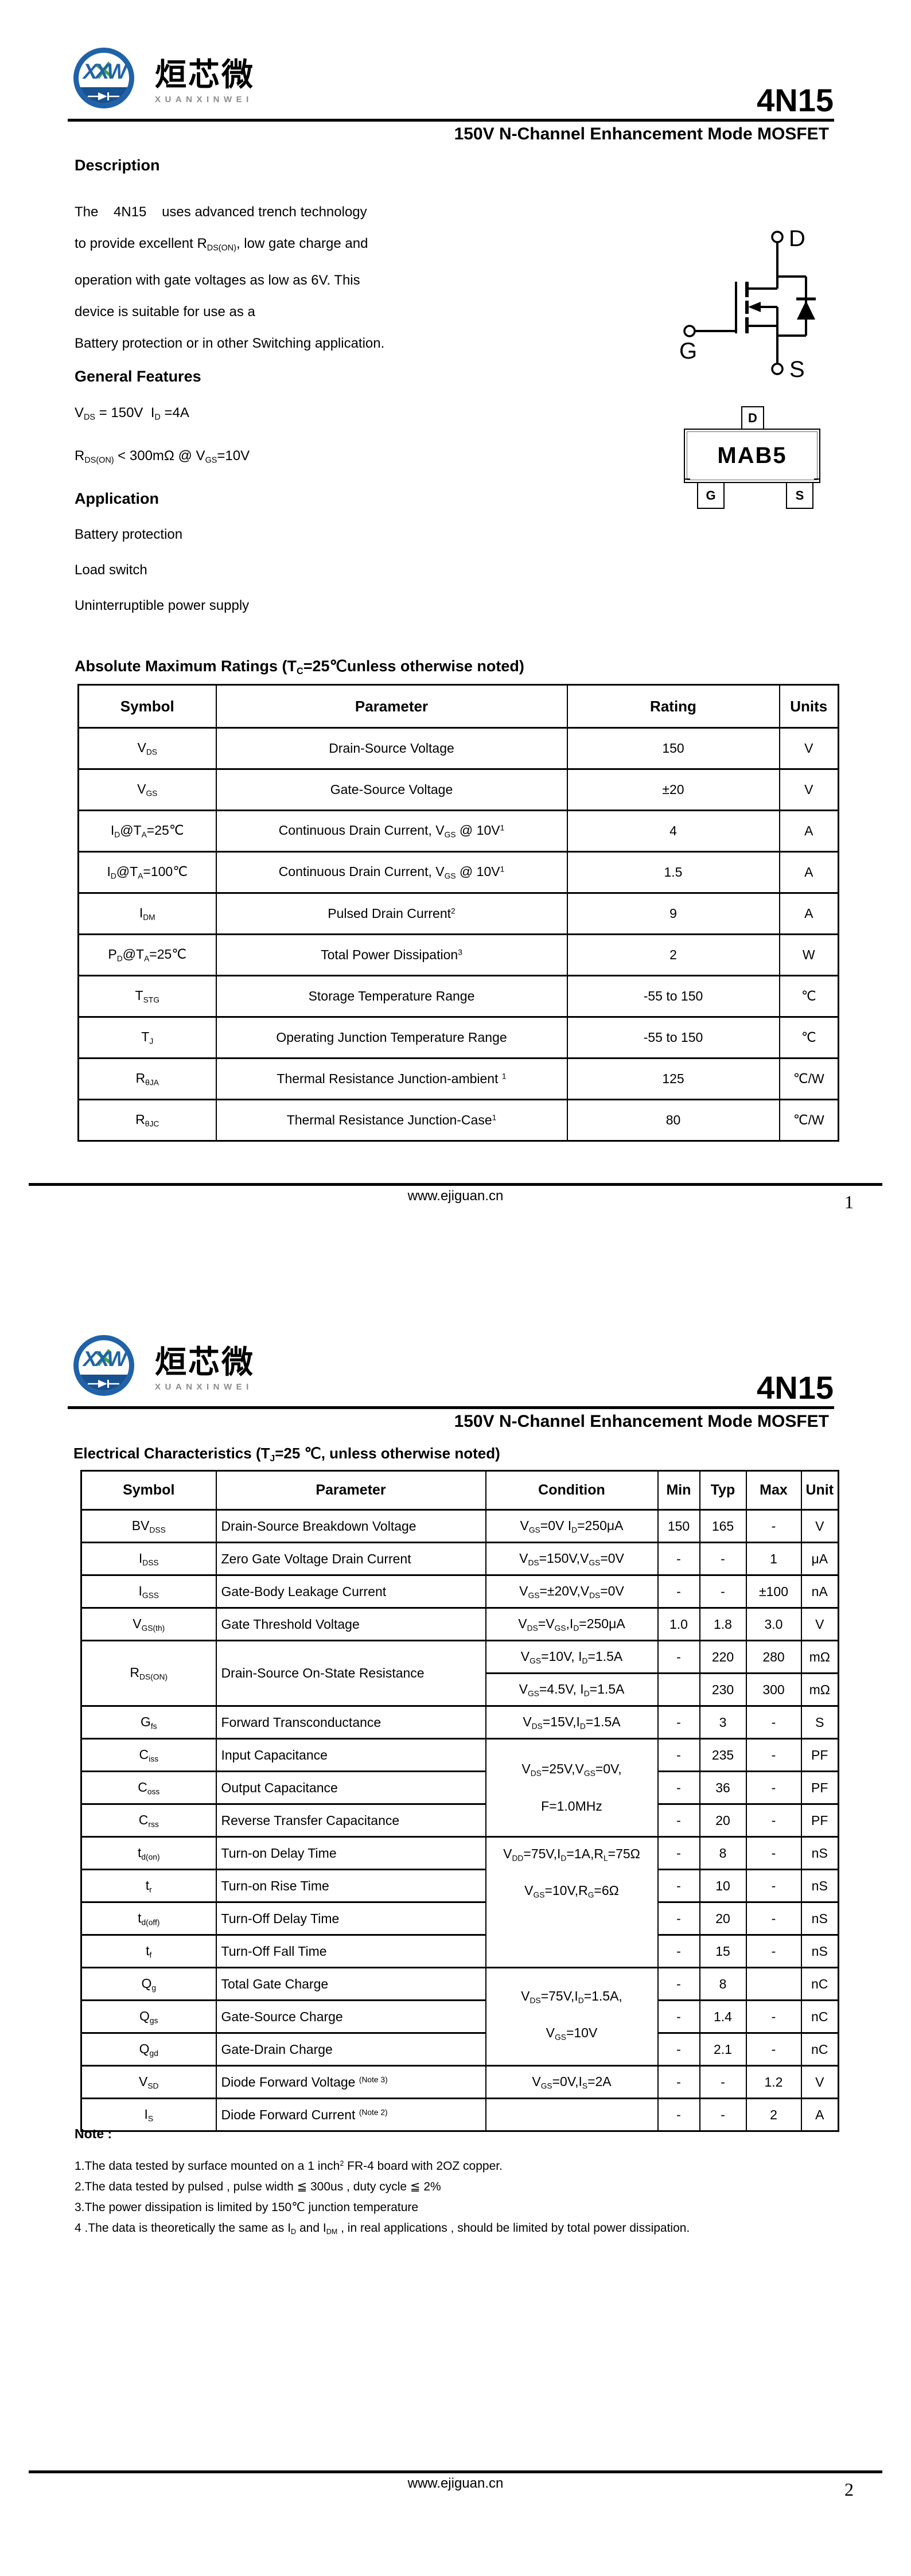 The height and width of the screenshot is (2576, 911). Describe the element at coordinates (723, 1722) in the screenshot. I see `table-cell: 3` at that location.